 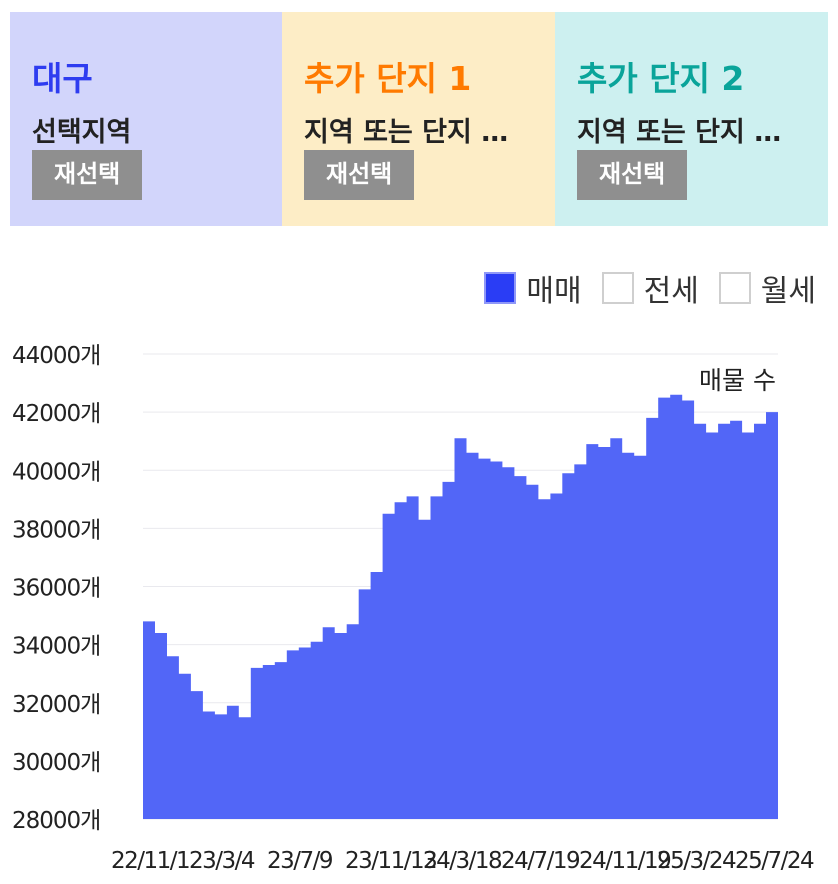 I want to click on legend-label: 매매, so click(x=554, y=291).